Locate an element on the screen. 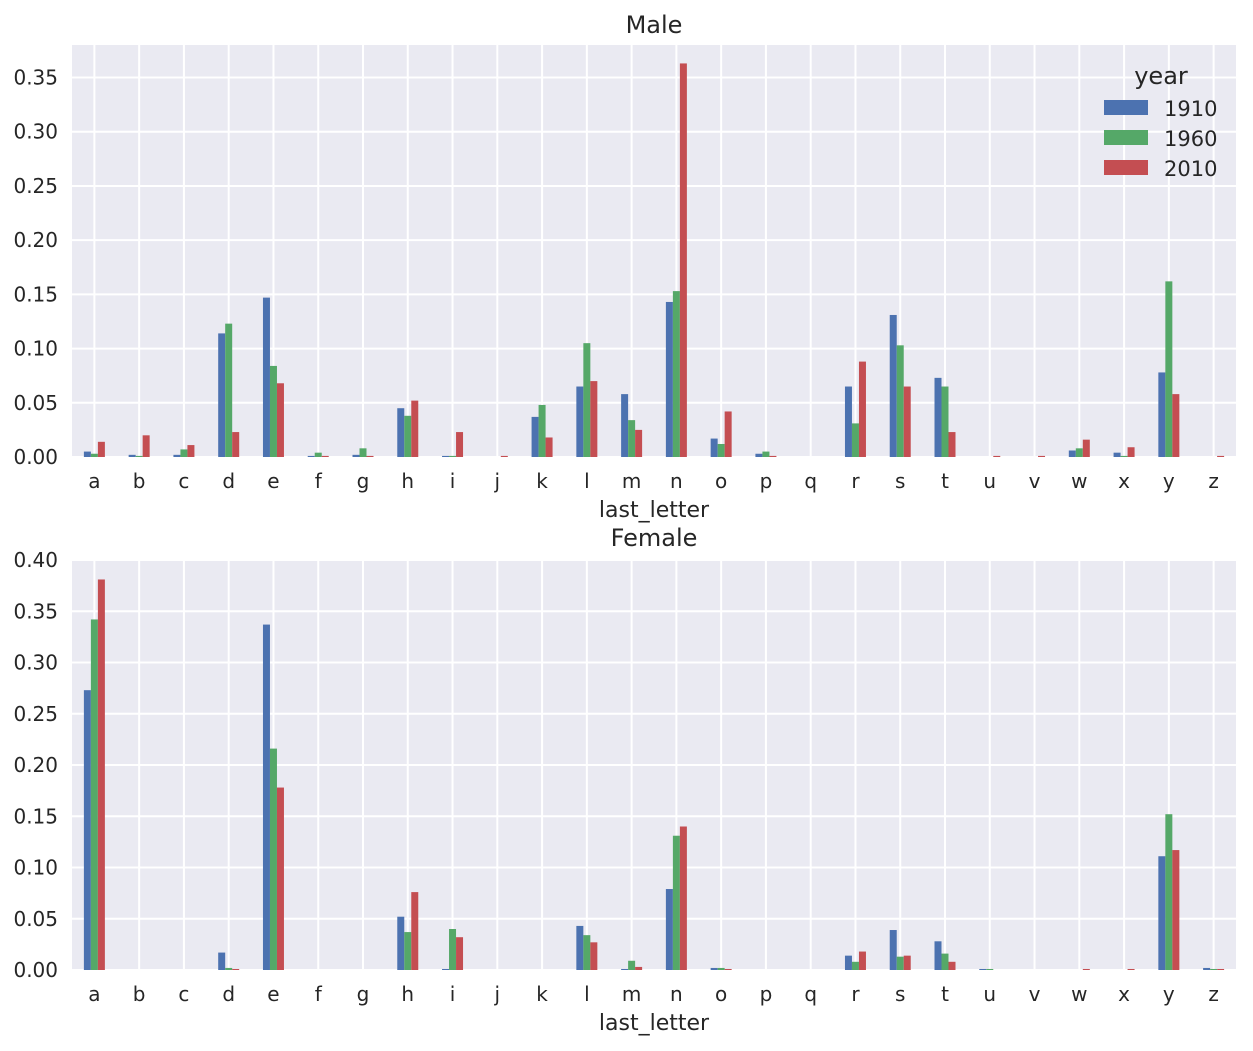 Image resolution: width=1253 pixels, height=1051 pixels. bar-1910-o is located at coordinates (714, 968).